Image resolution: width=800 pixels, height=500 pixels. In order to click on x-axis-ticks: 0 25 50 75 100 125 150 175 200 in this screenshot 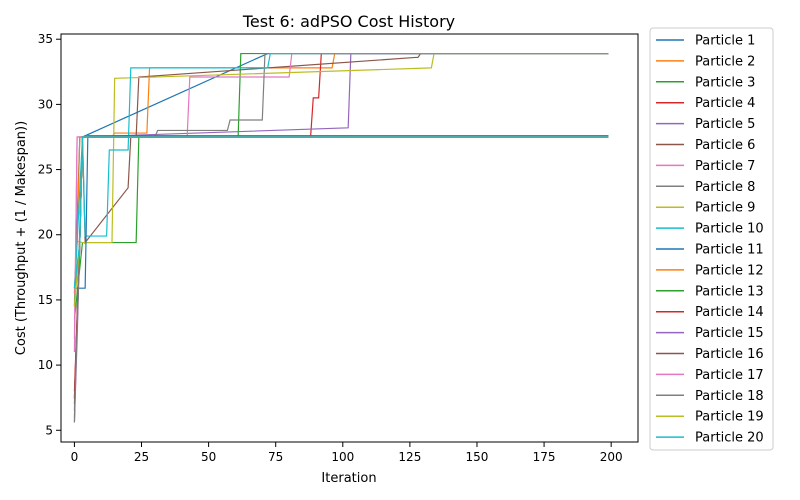, I will do `click(347, 453)`.